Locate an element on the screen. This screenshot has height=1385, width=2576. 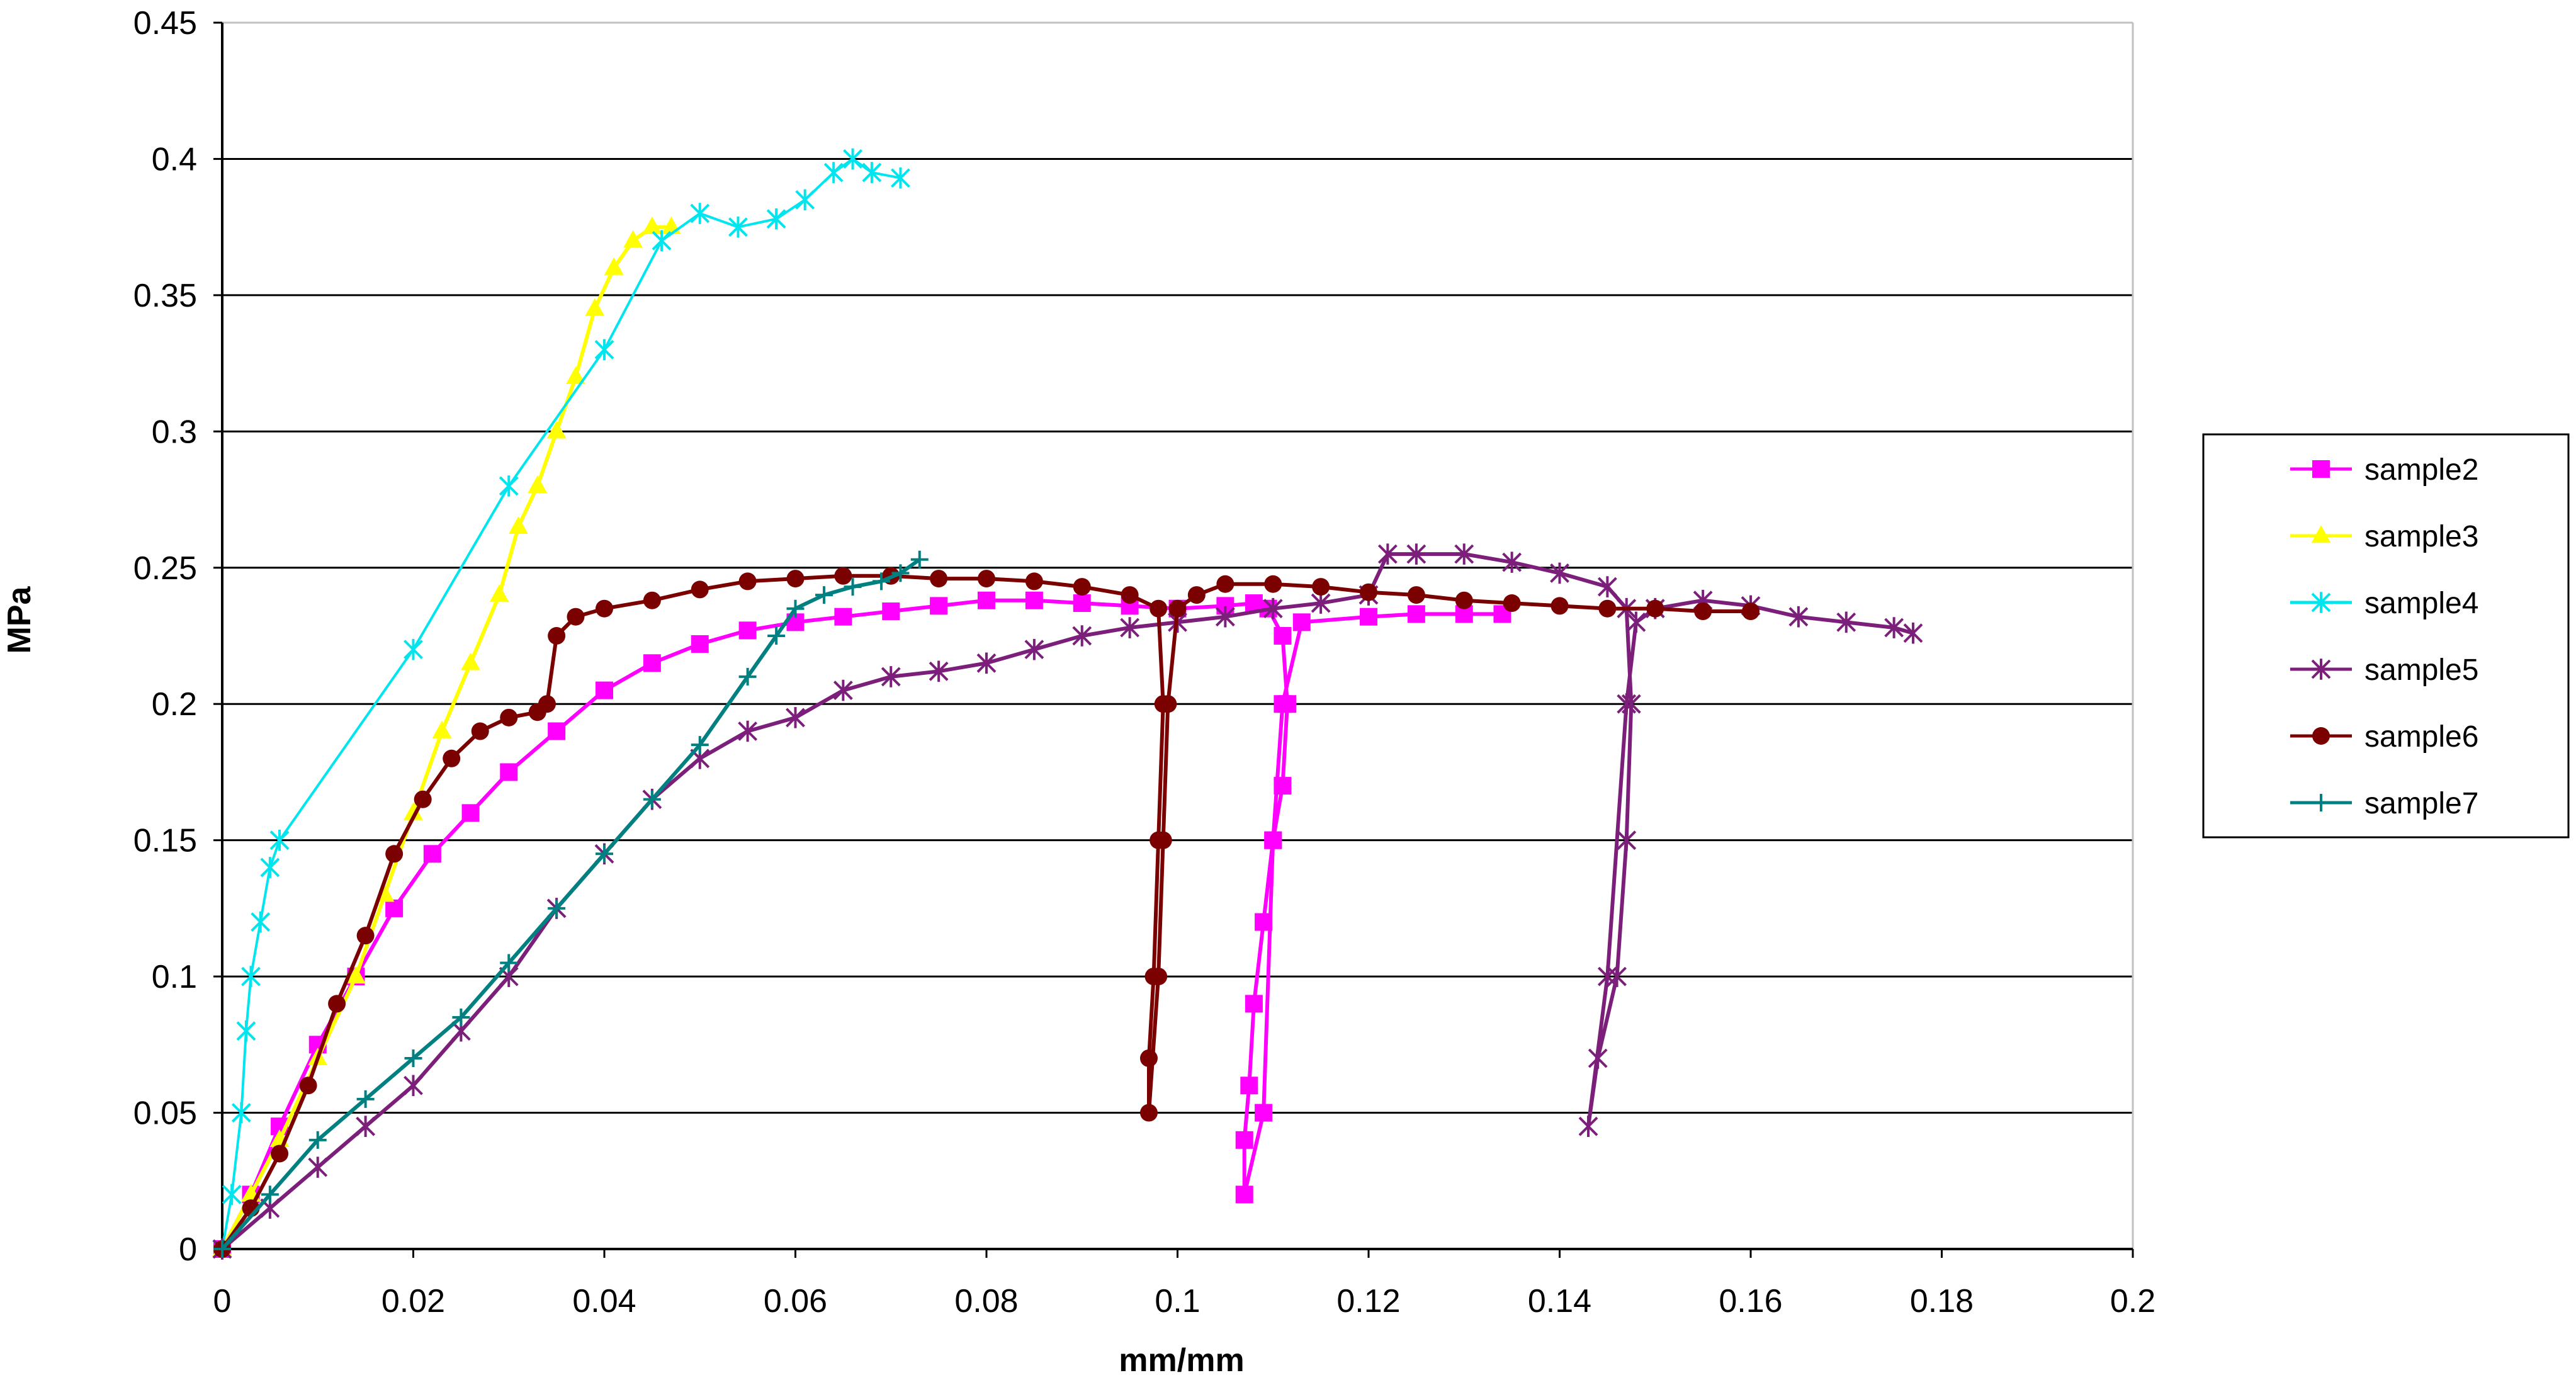
y-tick-label: 0.25 is located at coordinates (165, 568).